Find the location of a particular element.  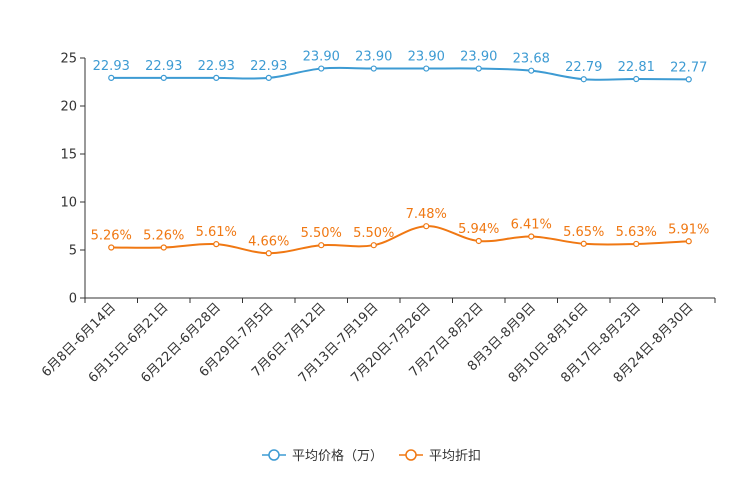

data-label: 6.41% is located at coordinates (531, 224).